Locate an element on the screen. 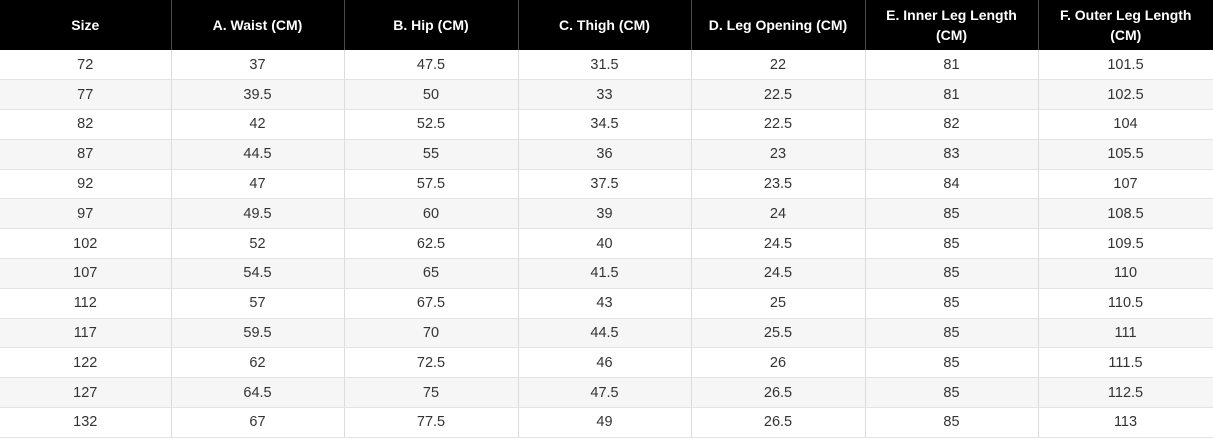 The image size is (1213, 440). size-cell: 87 is located at coordinates (86, 154).